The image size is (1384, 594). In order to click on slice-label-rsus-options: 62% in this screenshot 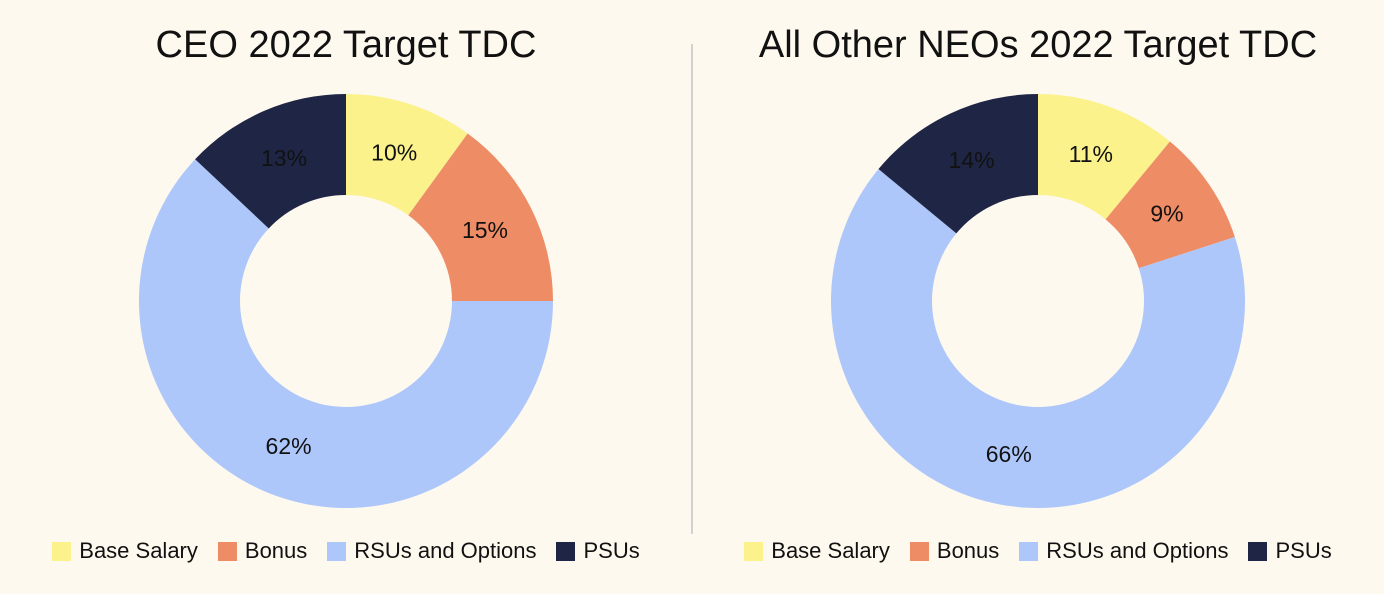, I will do `click(289, 446)`.